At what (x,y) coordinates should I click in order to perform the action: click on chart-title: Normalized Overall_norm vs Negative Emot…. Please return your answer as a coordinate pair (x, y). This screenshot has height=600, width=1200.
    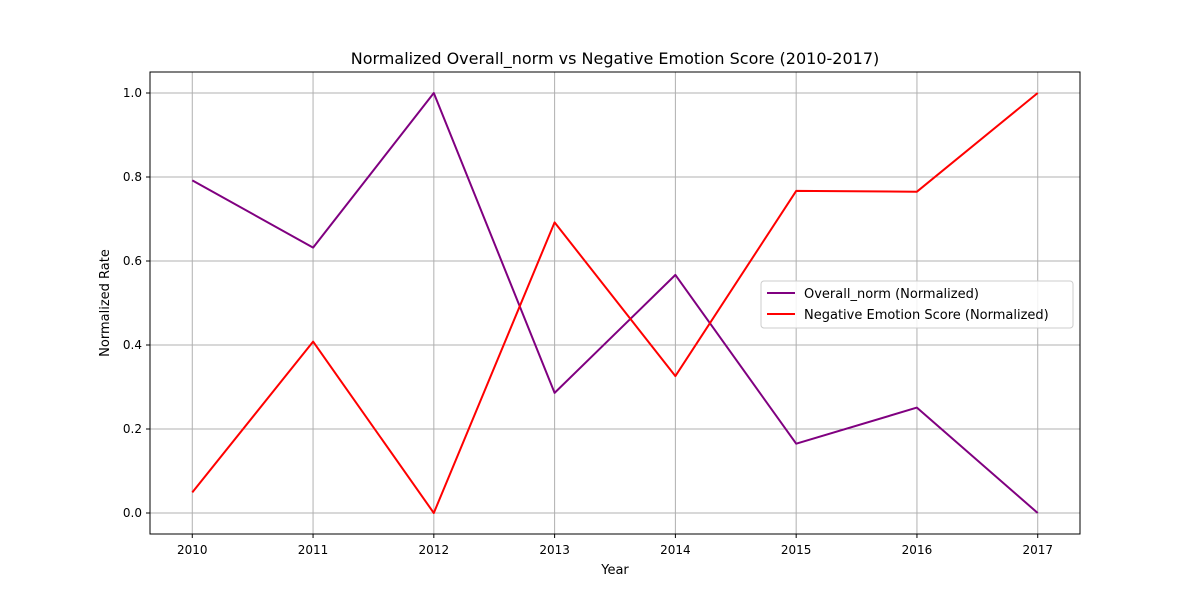
    Looking at the image, I should click on (615, 59).